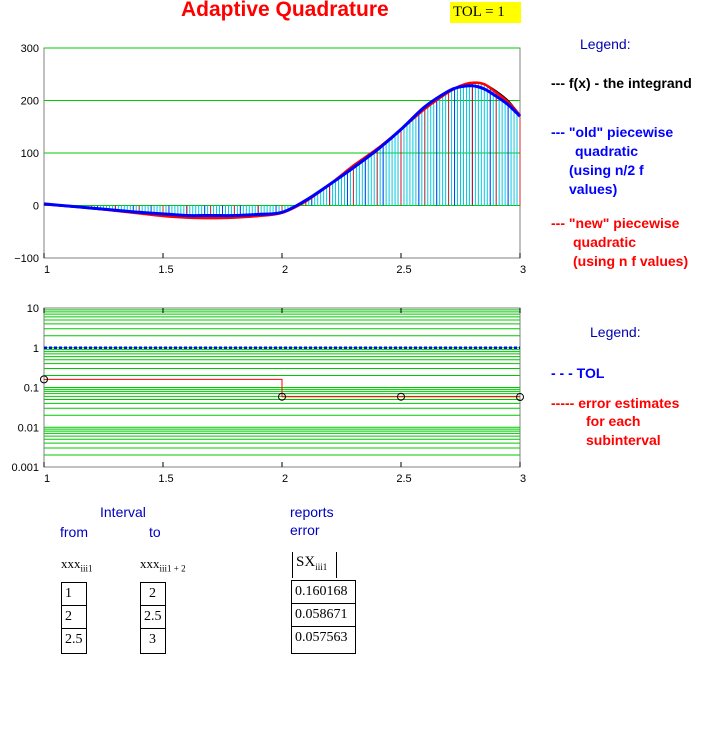  I want to click on table-cell-to-1: 2, so click(153, 594).